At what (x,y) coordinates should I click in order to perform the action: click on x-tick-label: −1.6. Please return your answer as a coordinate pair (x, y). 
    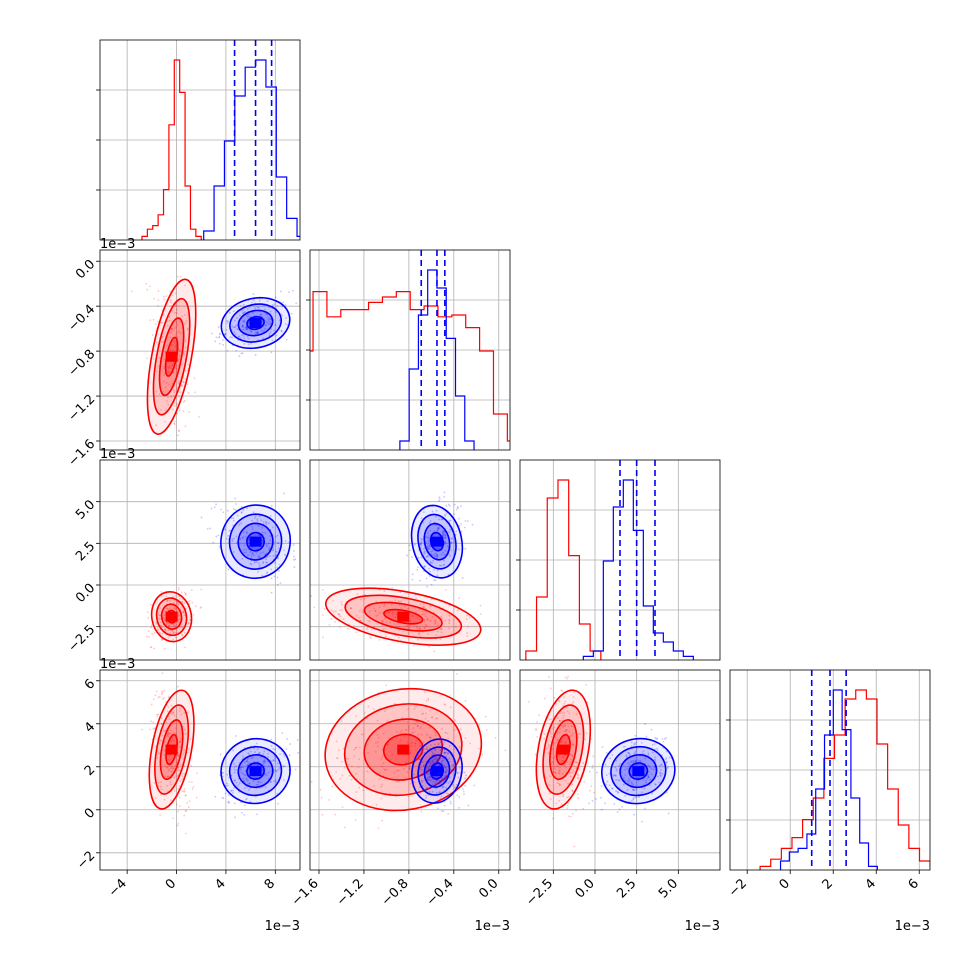
    Looking at the image, I should click on (305, 892).